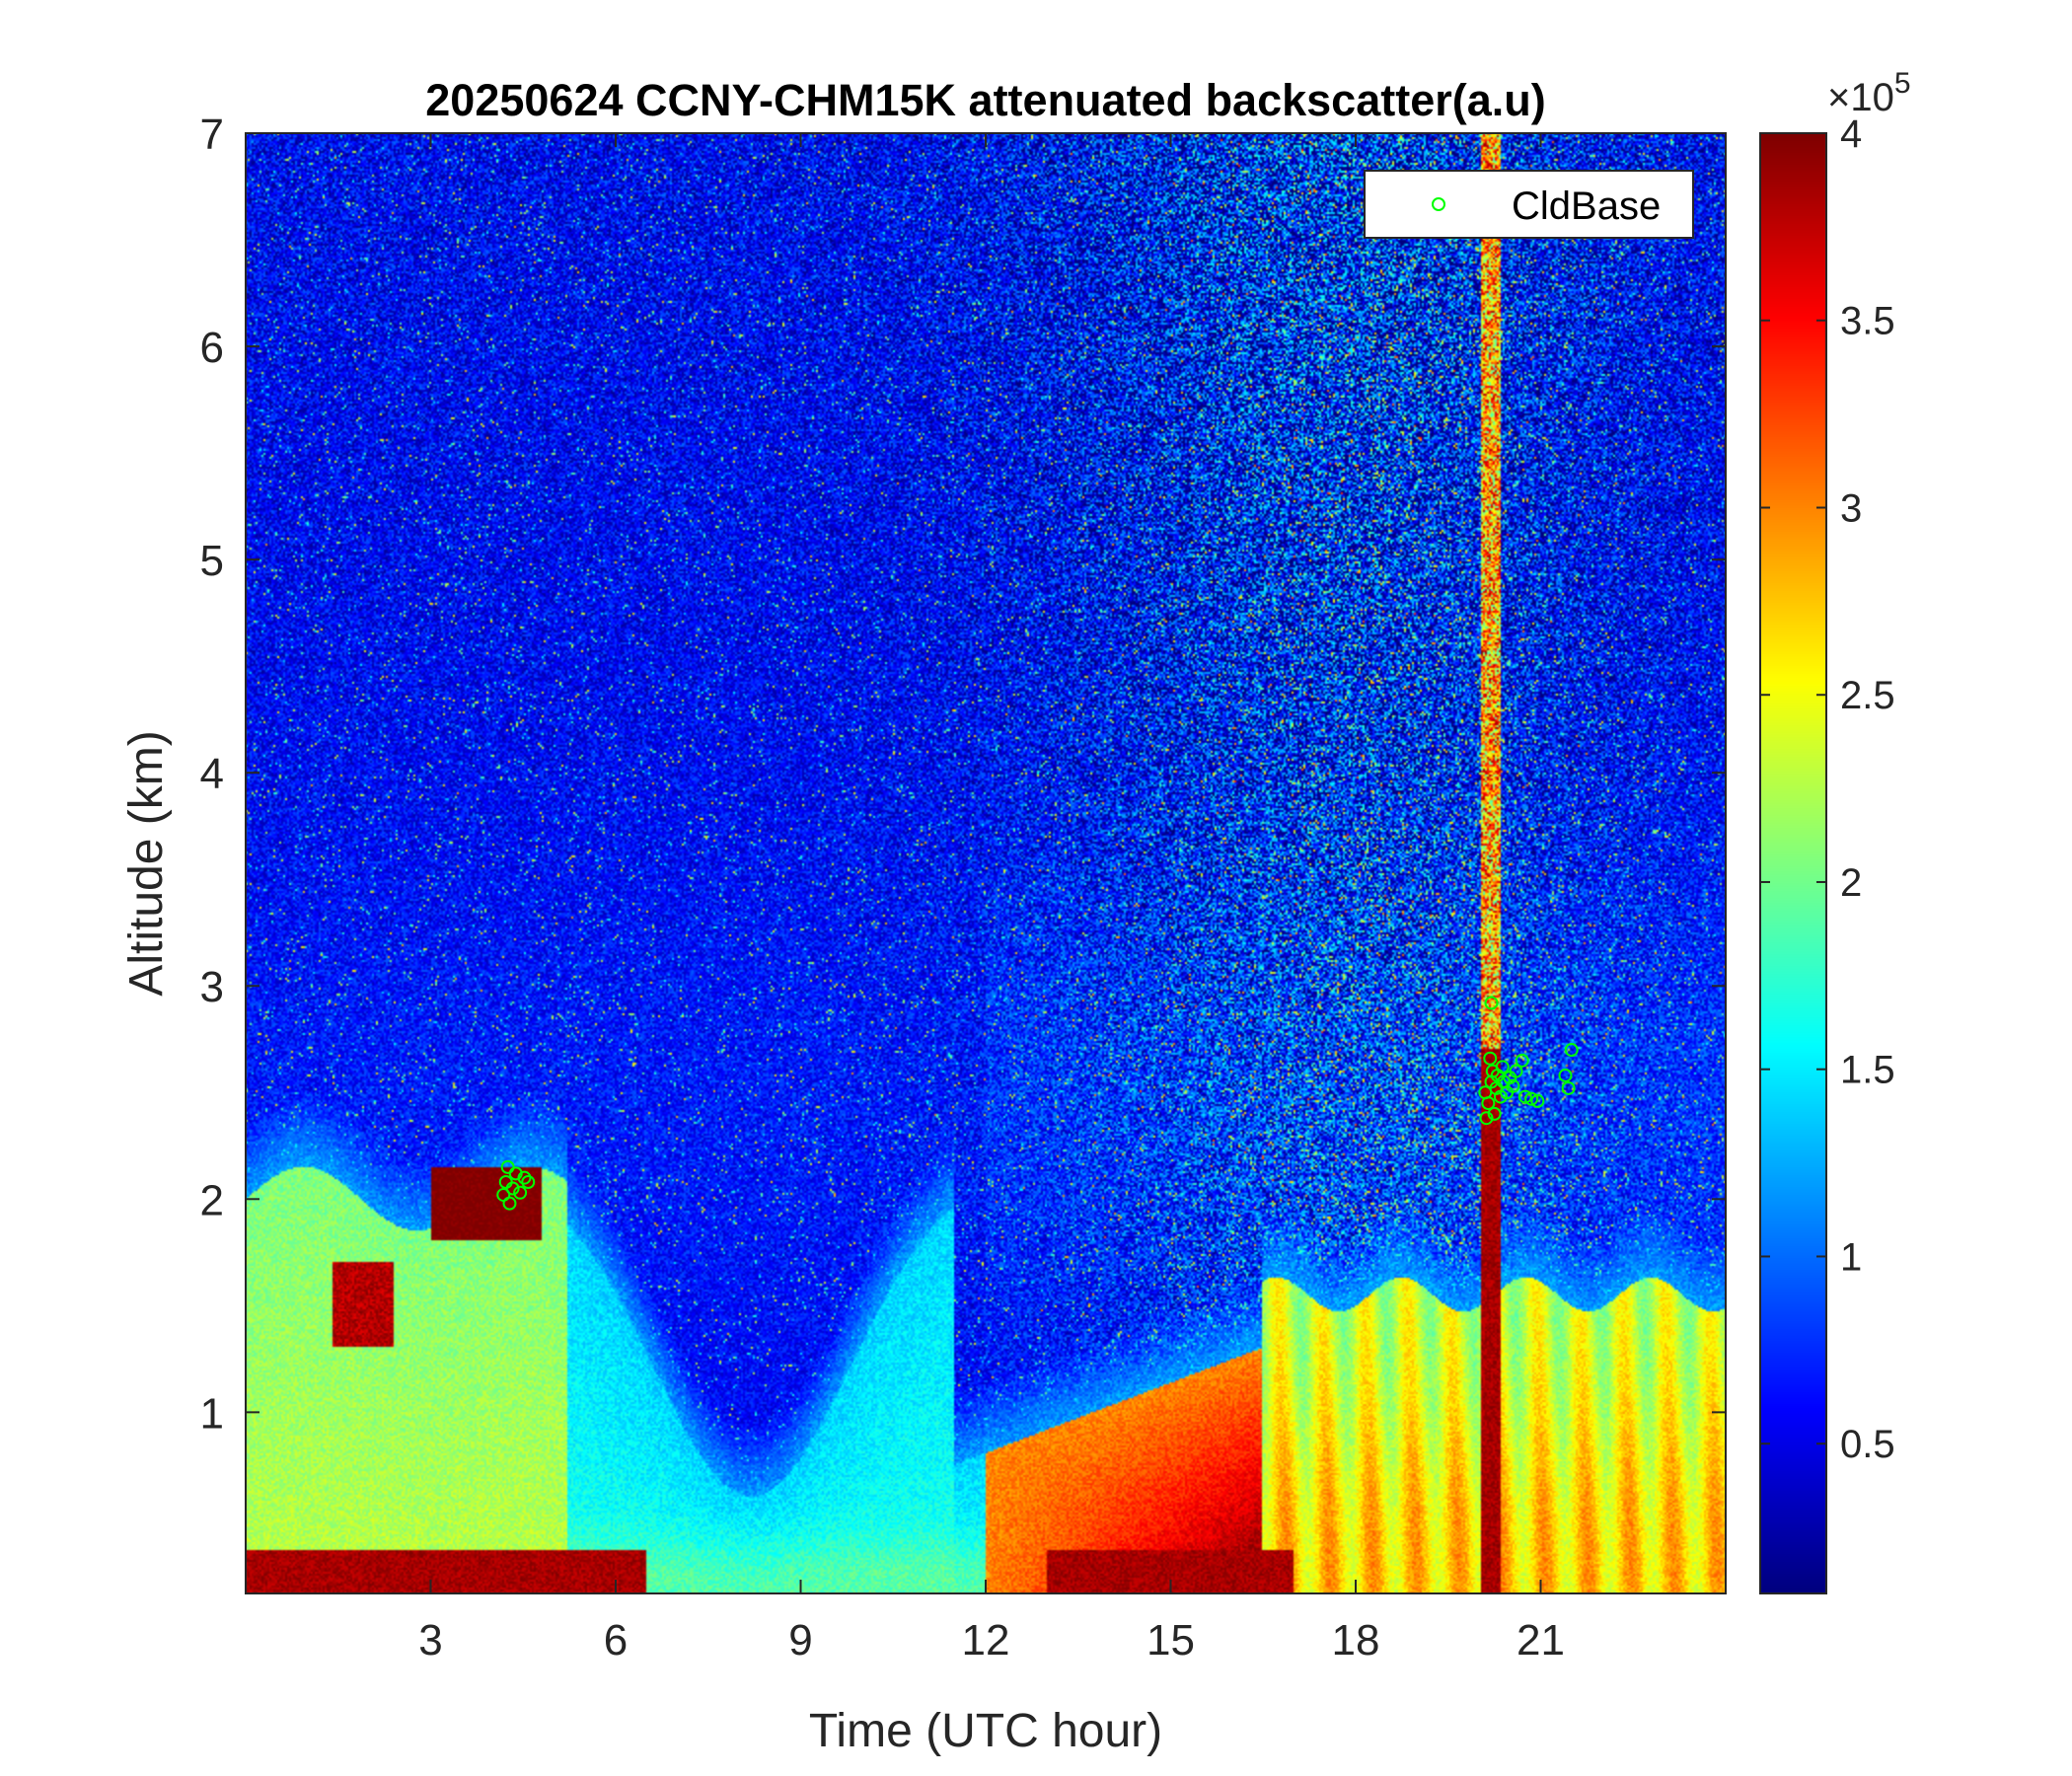 The width and height of the screenshot is (2072, 1776). Describe the element at coordinates (1171, 1640) in the screenshot. I see `x-tick-label: 15` at that location.